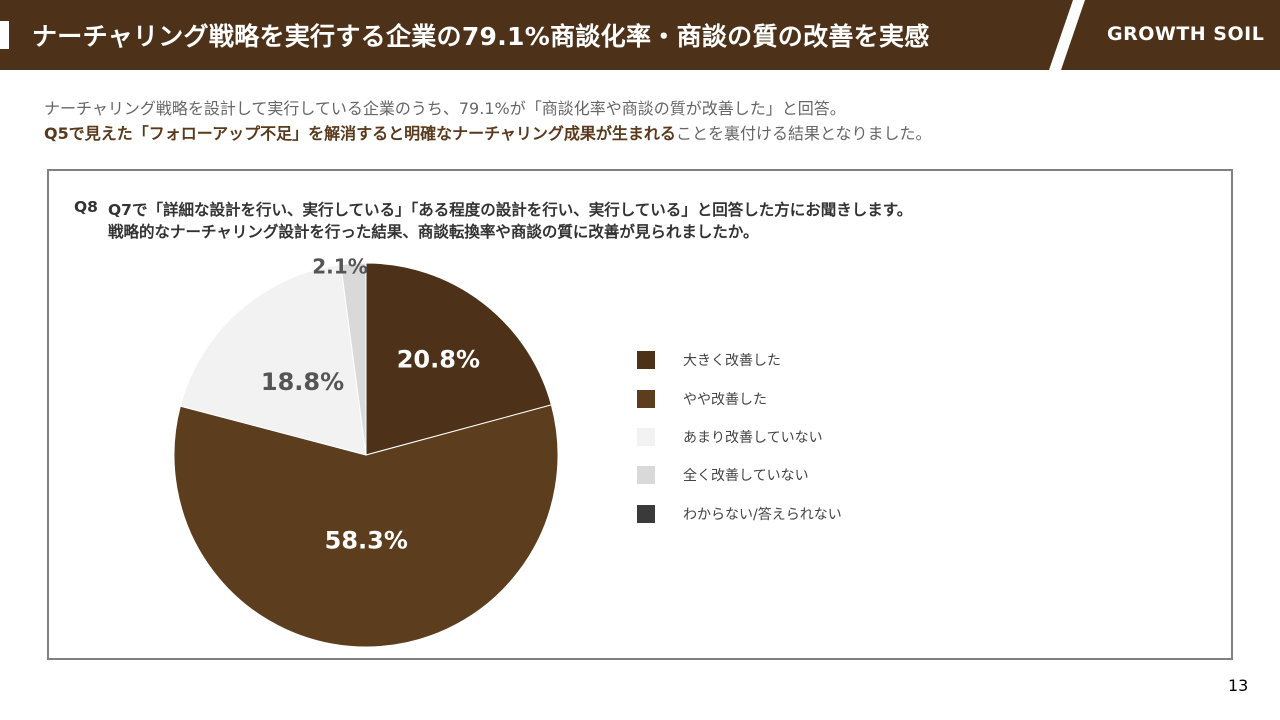  What do you see at coordinates (725, 400) in the screenshot?
I see `legend-label: やや改善した` at bounding box center [725, 400].